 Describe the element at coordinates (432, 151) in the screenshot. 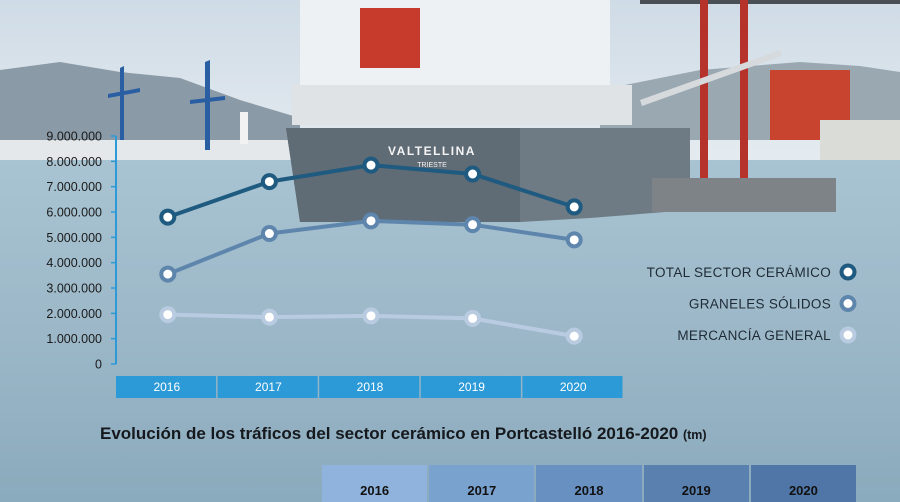

I see `ship-name: VALTELLINA` at that location.